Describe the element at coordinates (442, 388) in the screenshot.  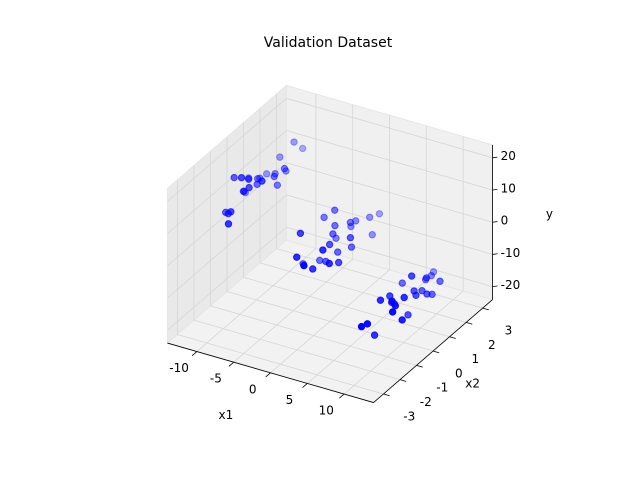
I see `y-tick-label: -1` at that location.